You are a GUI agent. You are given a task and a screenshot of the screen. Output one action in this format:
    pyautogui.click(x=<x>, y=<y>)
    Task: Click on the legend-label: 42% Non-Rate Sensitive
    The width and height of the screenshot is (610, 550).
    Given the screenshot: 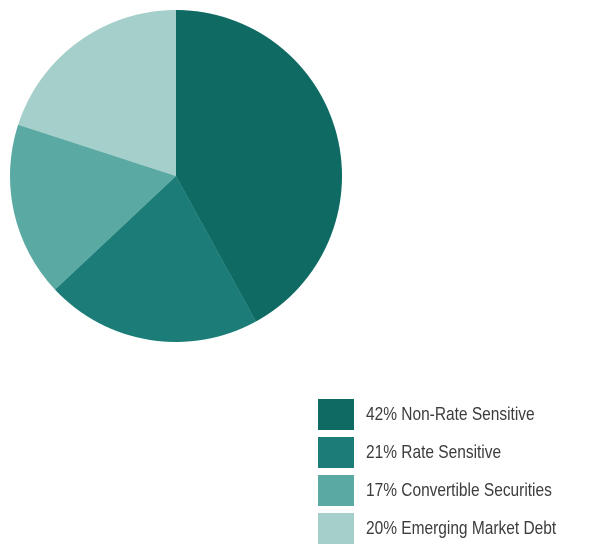 What is the action you would take?
    pyautogui.click(x=450, y=414)
    